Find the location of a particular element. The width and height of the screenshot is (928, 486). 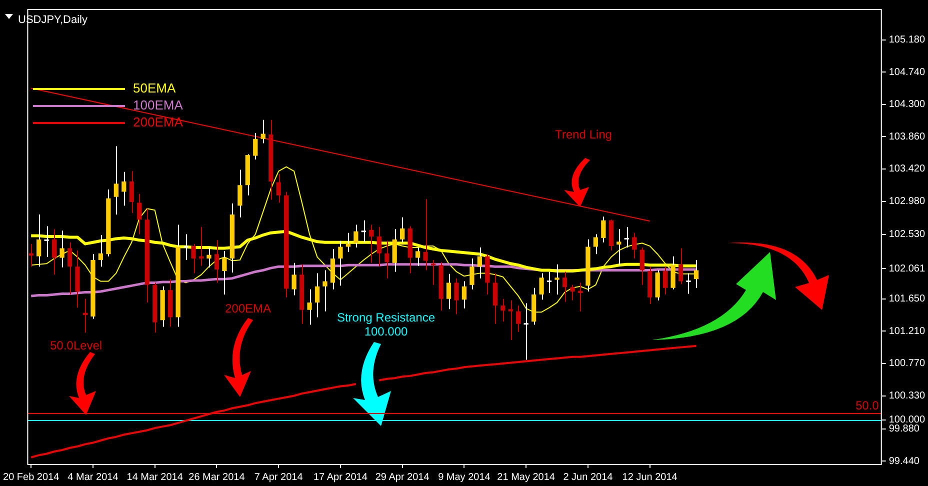

x-tick-label: 12 Jun 2014 is located at coordinates (650, 477).